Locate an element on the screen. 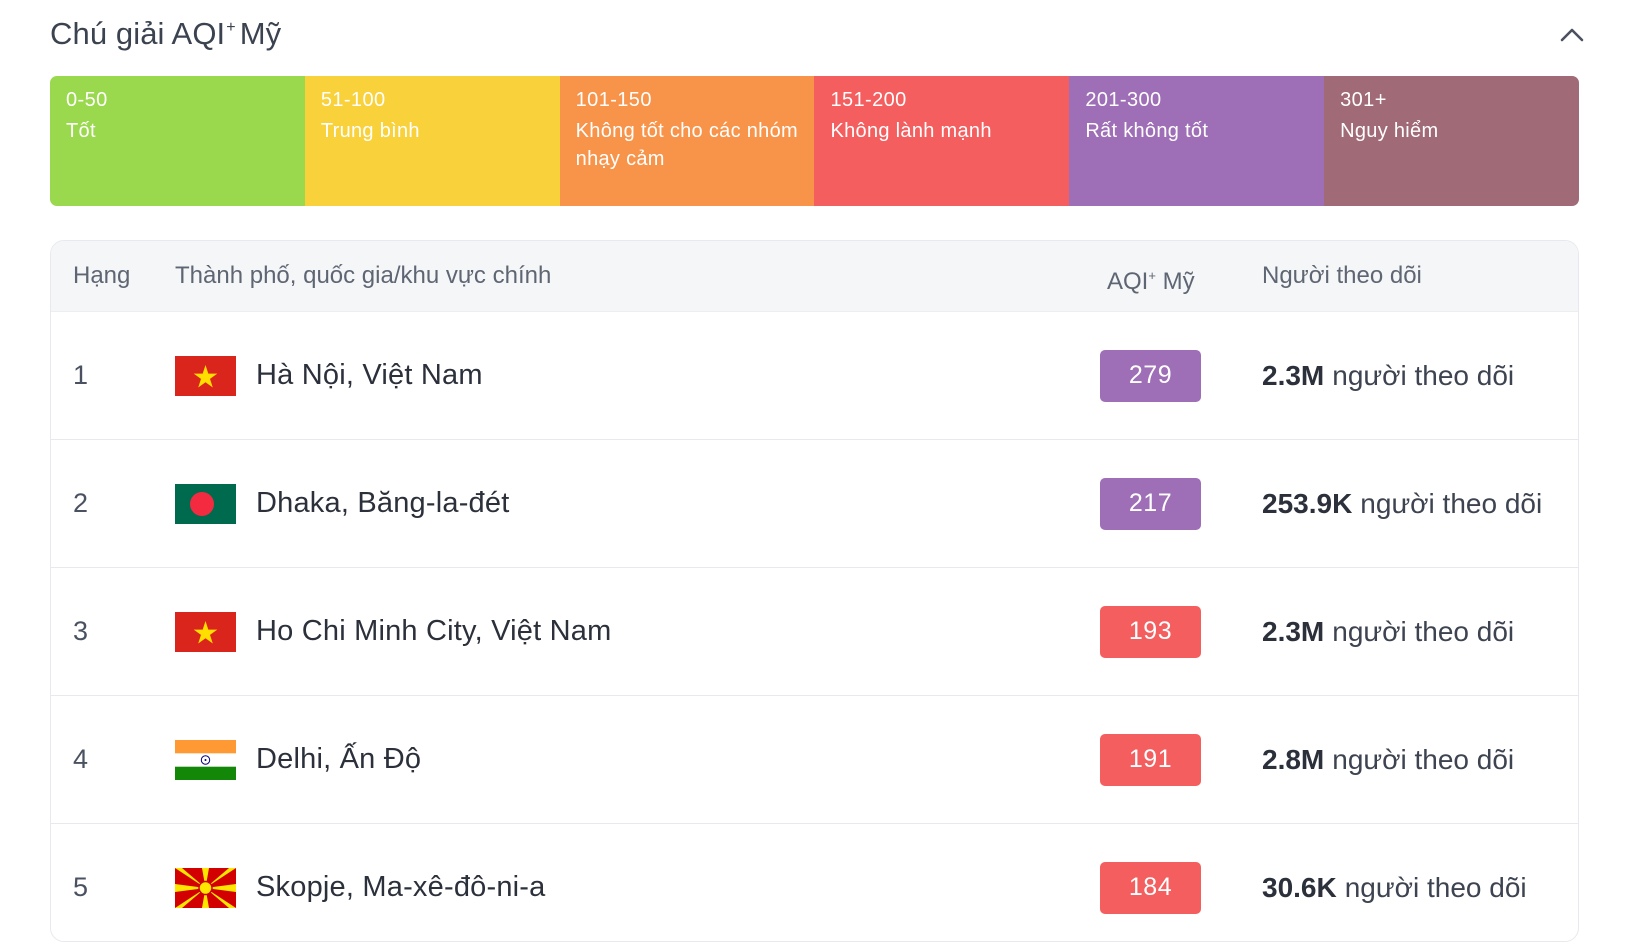 The width and height of the screenshot is (1641, 942). followers-count: 2.8M is located at coordinates (1293, 759).